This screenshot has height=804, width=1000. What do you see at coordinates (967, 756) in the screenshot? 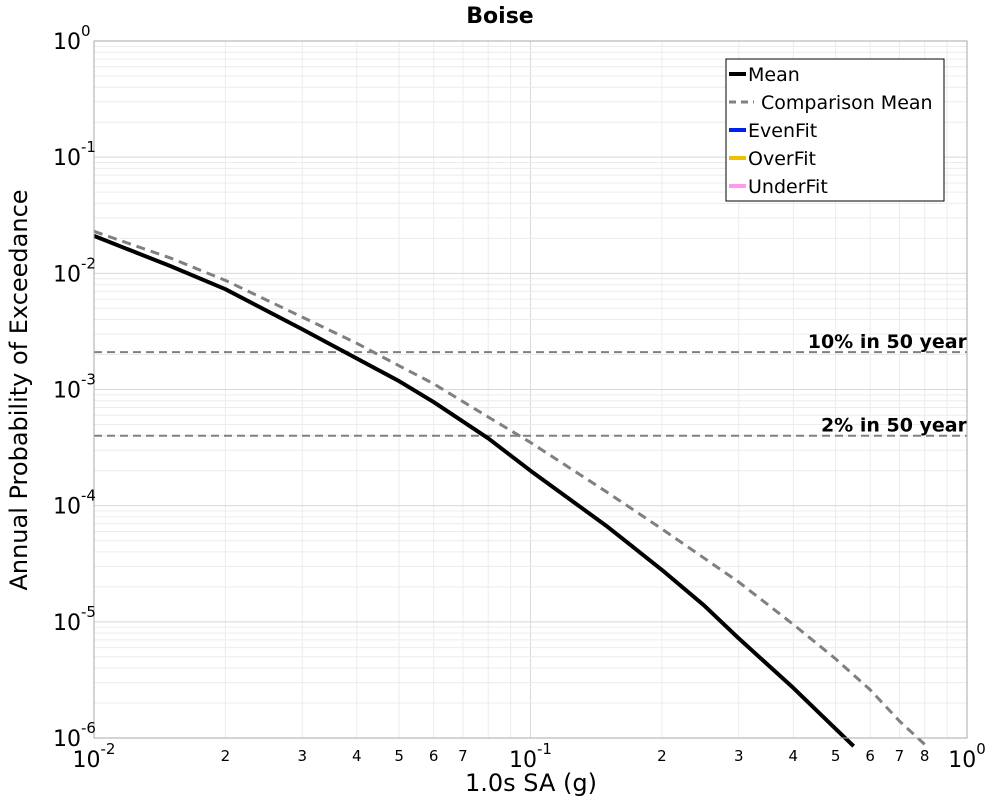
I see `x-tick-label: 10⁰` at bounding box center [967, 756].